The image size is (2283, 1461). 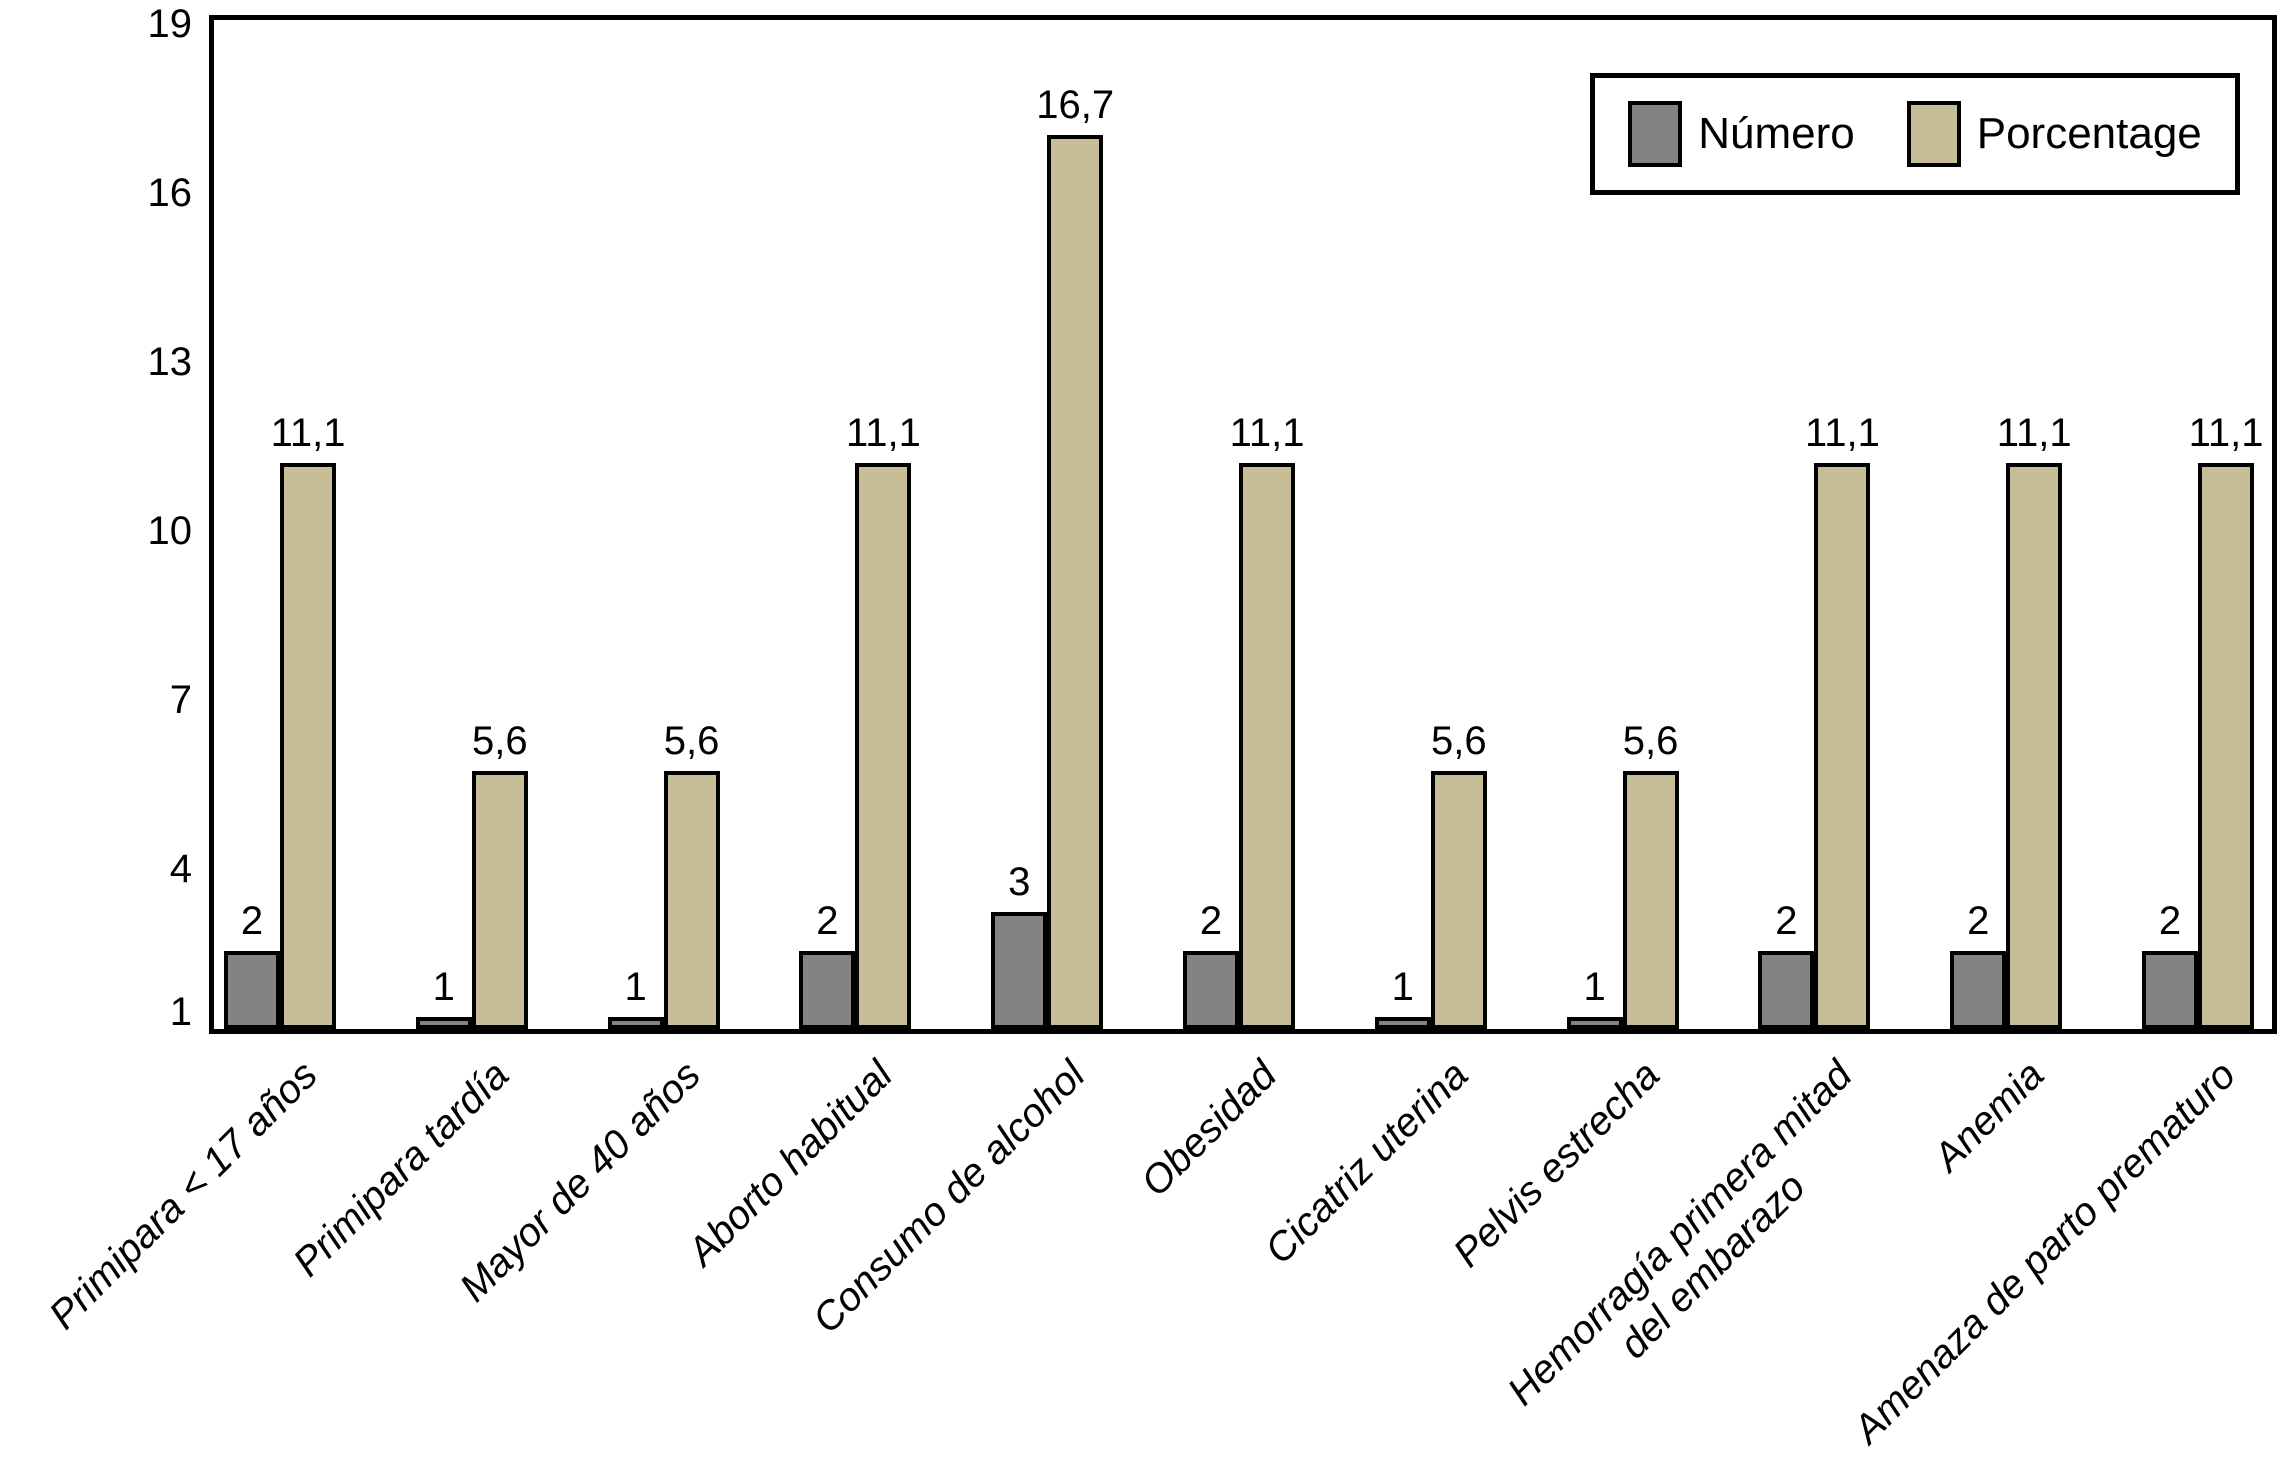 What do you see at coordinates (180, 1012) in the screenshot?
I see `y-tick-label-1: 1` at bounding box center [180, 1012].